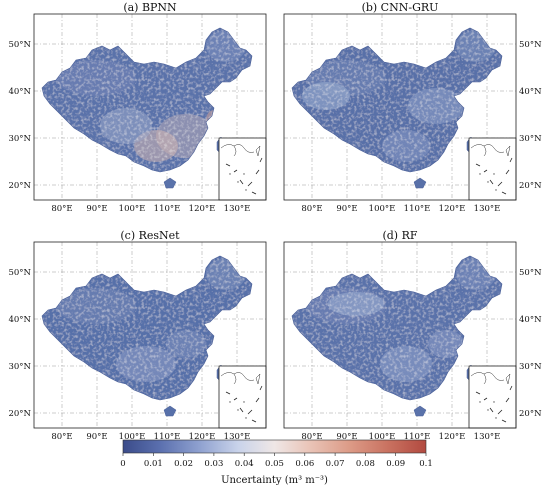 The image size is (550, 488). I want to click on colorbar-tick-label: 0.09, so click(395, 464).